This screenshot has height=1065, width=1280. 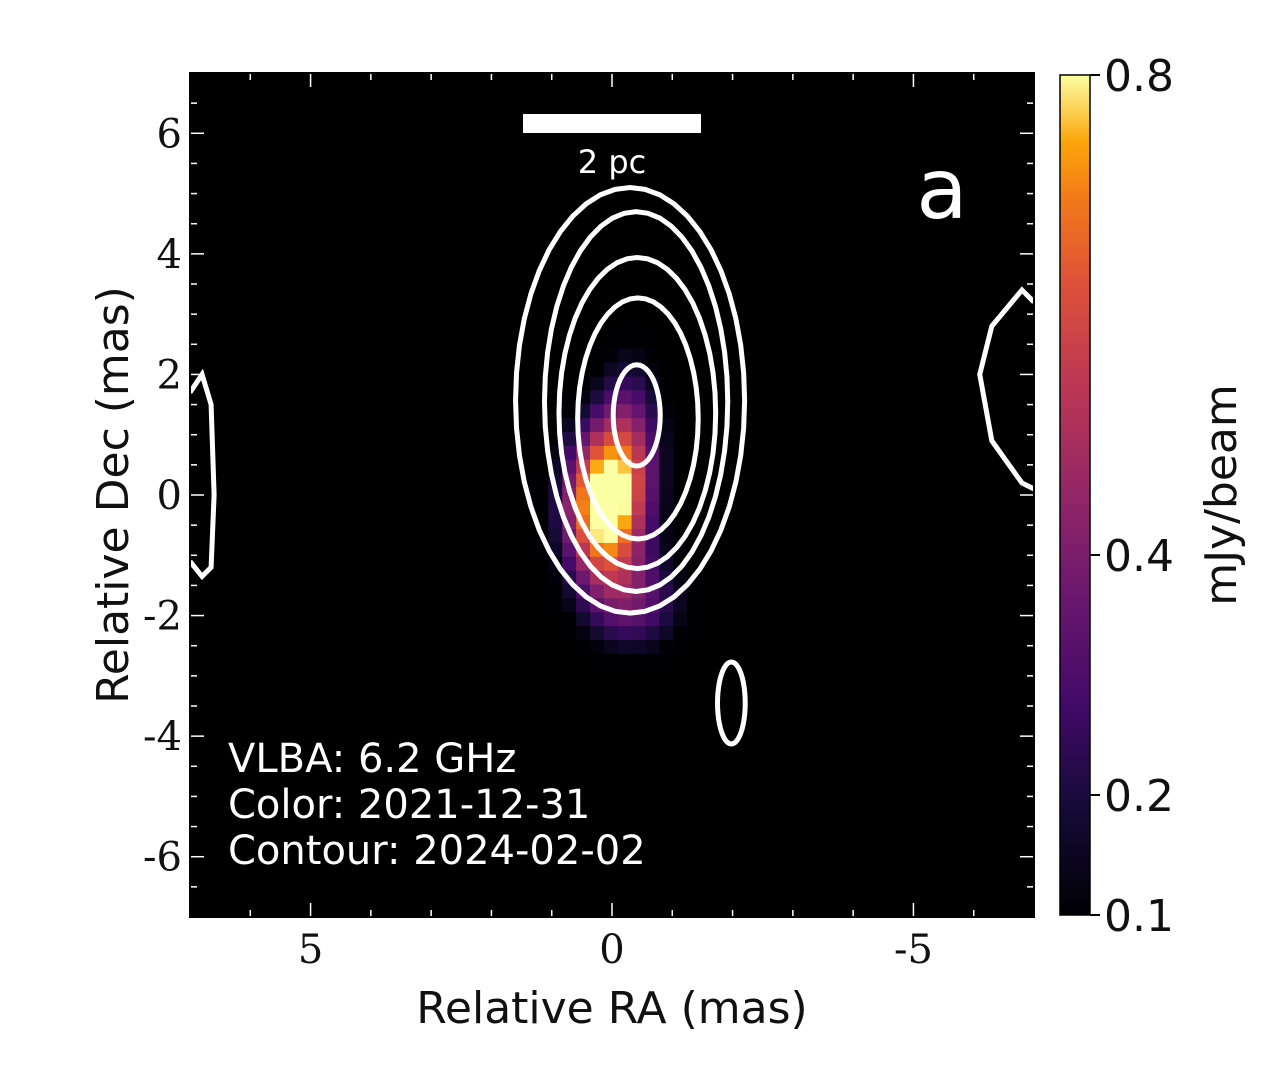 I want to click on scale-bar-label: 2 pc, so click(x=612, y=162).